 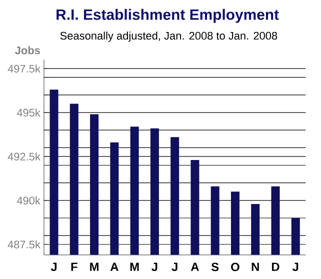 I want to click on y-tick-label: 495k, so click(x=28, y=112).